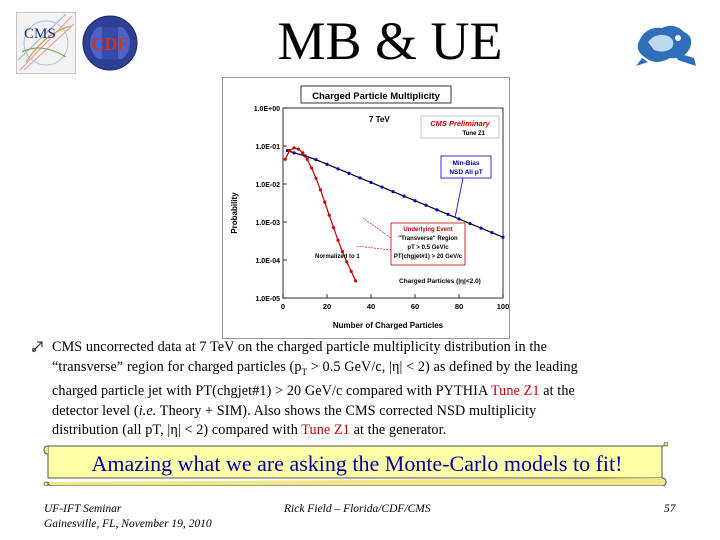 This screenshot has height=540, width=720. What do you see at coordinates (95, 410) in the screenshot?
I see `bullet-line-4-a: detector level (` at bounding box center [95, 410].